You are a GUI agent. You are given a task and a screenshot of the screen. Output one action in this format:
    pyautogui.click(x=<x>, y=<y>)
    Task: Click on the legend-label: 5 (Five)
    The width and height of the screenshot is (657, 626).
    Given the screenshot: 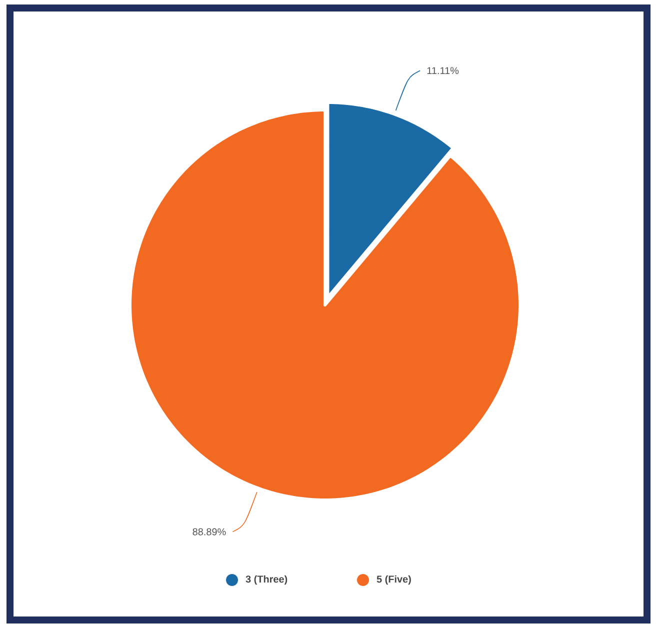 What is the action you would take?
    pyautogui.click(x=393, y=580)
    